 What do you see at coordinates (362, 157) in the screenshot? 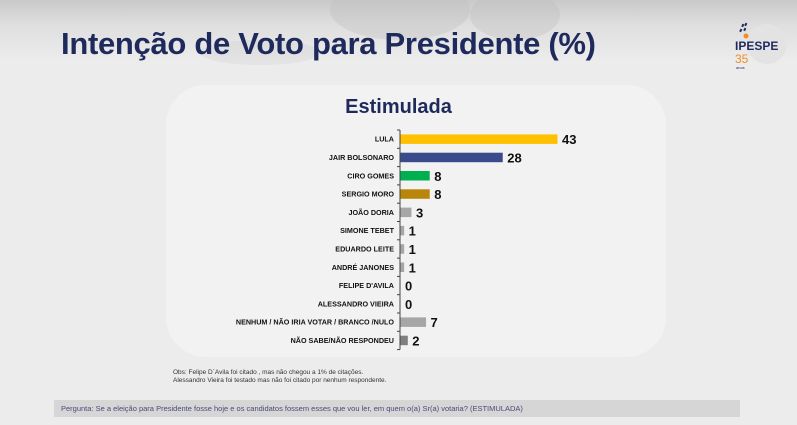
I see `category-label: JAIR BOLSONARO` at bounding box center [362, 157].